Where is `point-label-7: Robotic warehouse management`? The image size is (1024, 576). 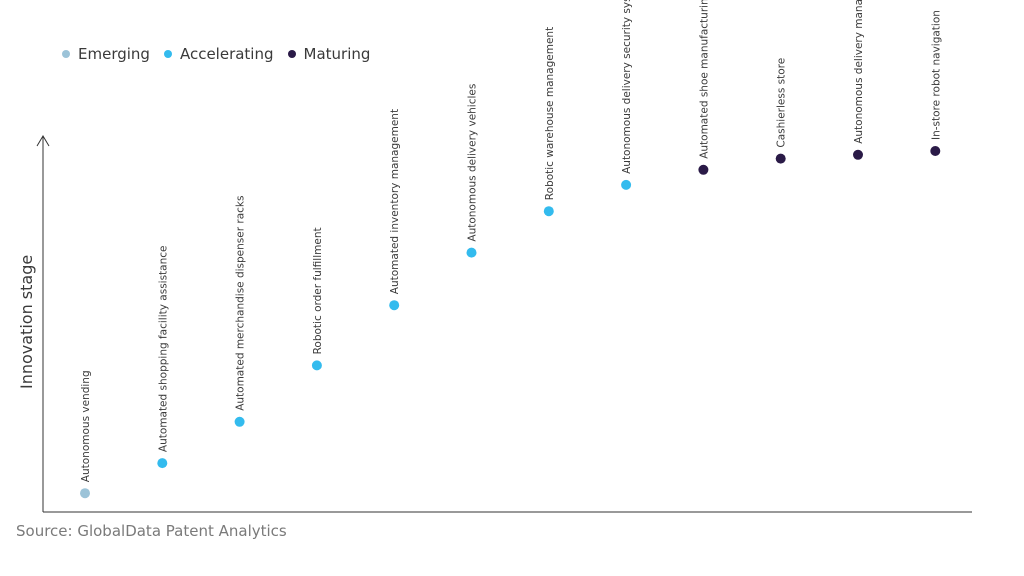
point-label-7: Robotic warehouse management is located at coordinates (550, 113).